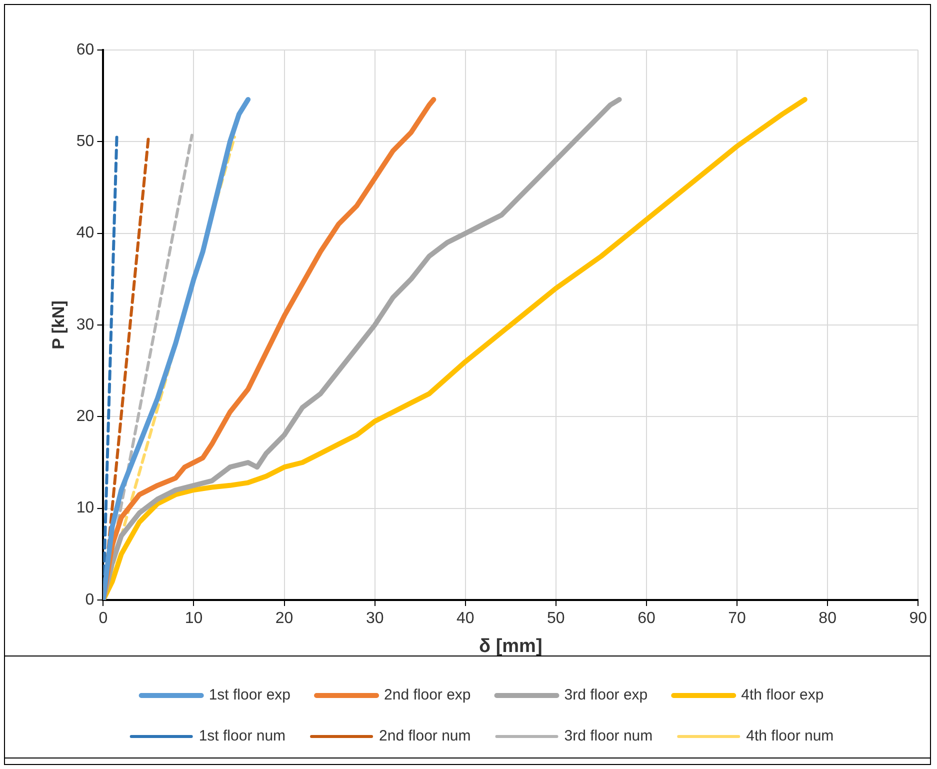 This screenshot has height=769, width=937. I want to click on legend-label: 3rd floor num, so click(608, 736).